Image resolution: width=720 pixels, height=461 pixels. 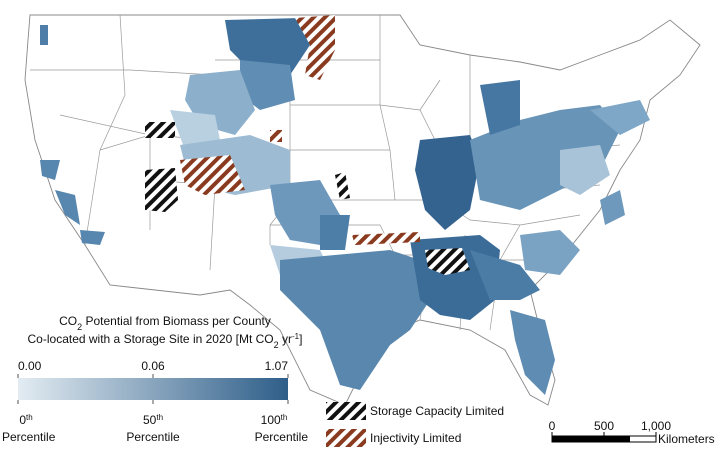 I want to click on legend-title-text: yr, so click(x=285, y=339).